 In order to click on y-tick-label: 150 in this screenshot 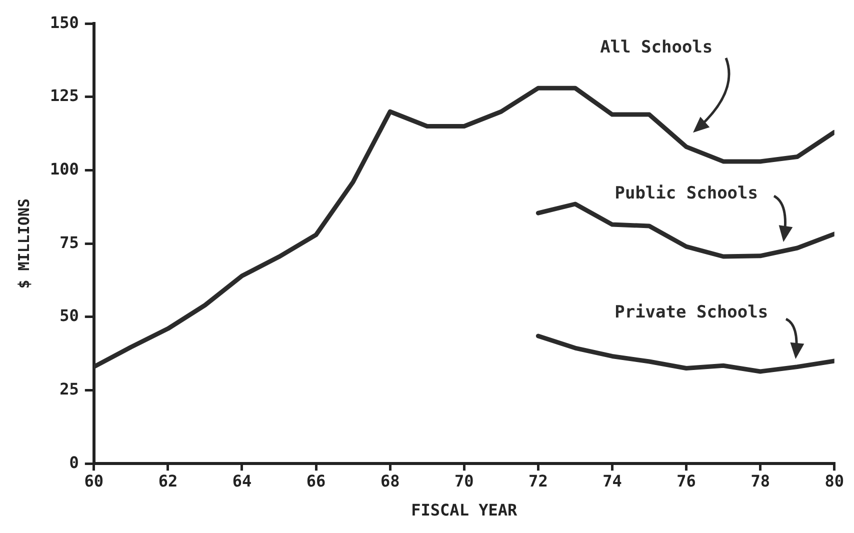, I will do `click(64, 22)`.